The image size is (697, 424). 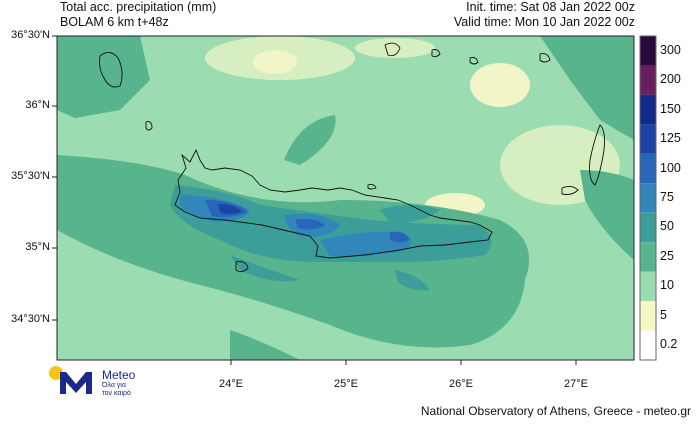 I want to click on valid-time: Valid time: Mon 10 Jan 2022 00z, so click(x=544, y=22).